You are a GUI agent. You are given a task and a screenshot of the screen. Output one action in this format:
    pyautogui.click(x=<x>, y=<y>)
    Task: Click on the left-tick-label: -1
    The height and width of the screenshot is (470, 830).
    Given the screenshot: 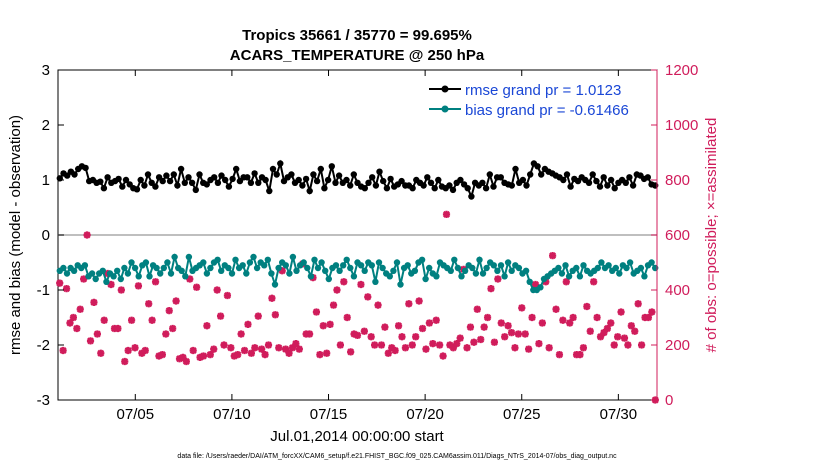 What is the action you would take?
    pyautogui.click(x=43, y=290)
    